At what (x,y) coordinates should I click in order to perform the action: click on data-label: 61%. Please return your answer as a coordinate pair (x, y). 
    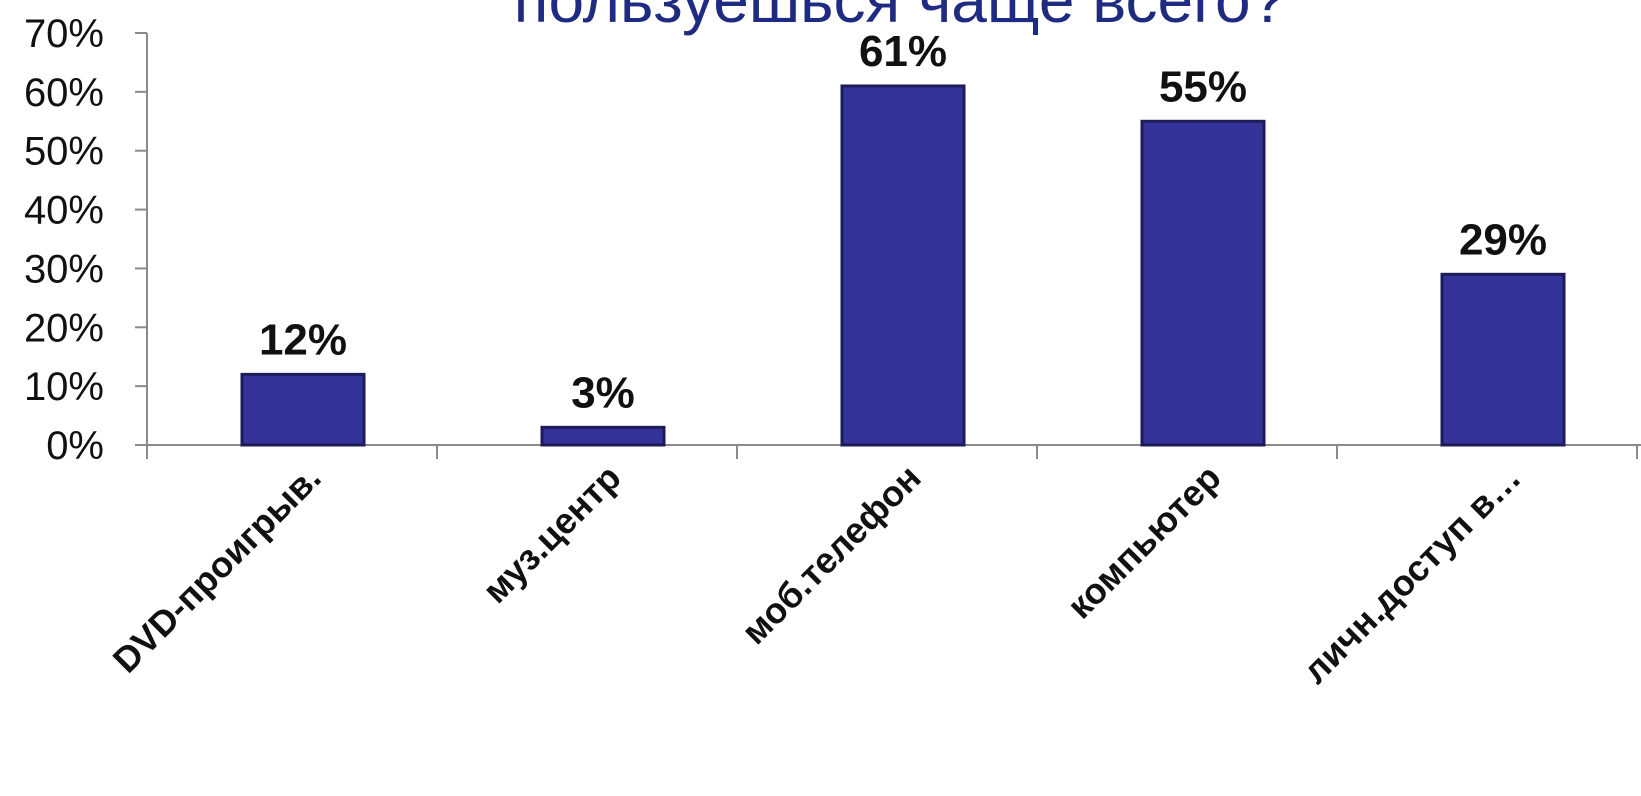
    Looking at the image, I should click on (903, 51).